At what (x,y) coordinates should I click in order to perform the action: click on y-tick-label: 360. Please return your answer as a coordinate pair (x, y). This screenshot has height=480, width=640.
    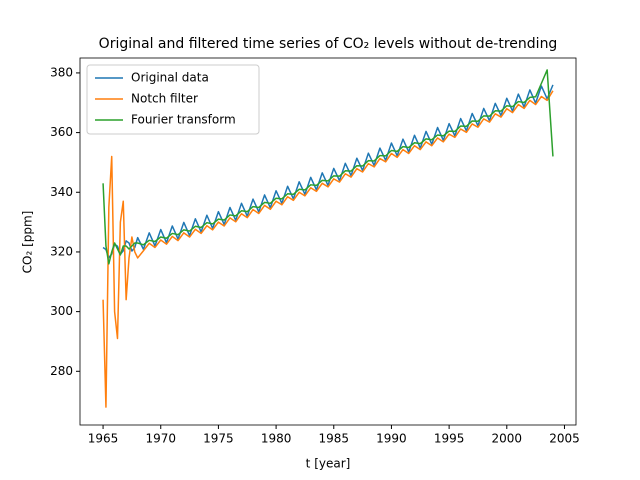
    Looking at the image, I should click on (61, 132).